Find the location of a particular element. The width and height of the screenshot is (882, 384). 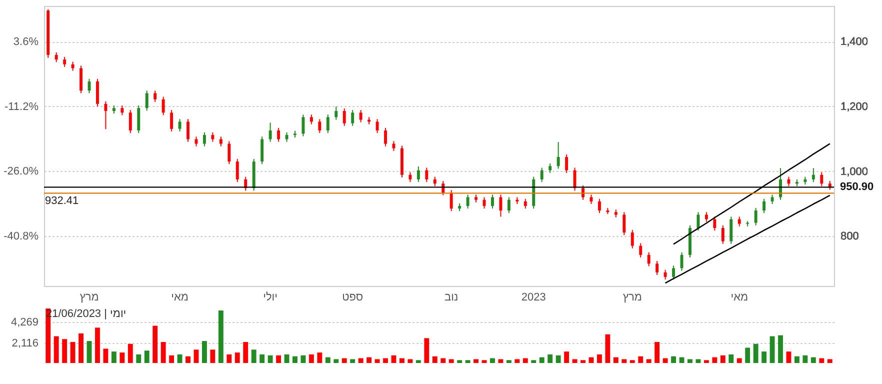

y-tick-label: 4,269 is located at coordinates (24, 322).